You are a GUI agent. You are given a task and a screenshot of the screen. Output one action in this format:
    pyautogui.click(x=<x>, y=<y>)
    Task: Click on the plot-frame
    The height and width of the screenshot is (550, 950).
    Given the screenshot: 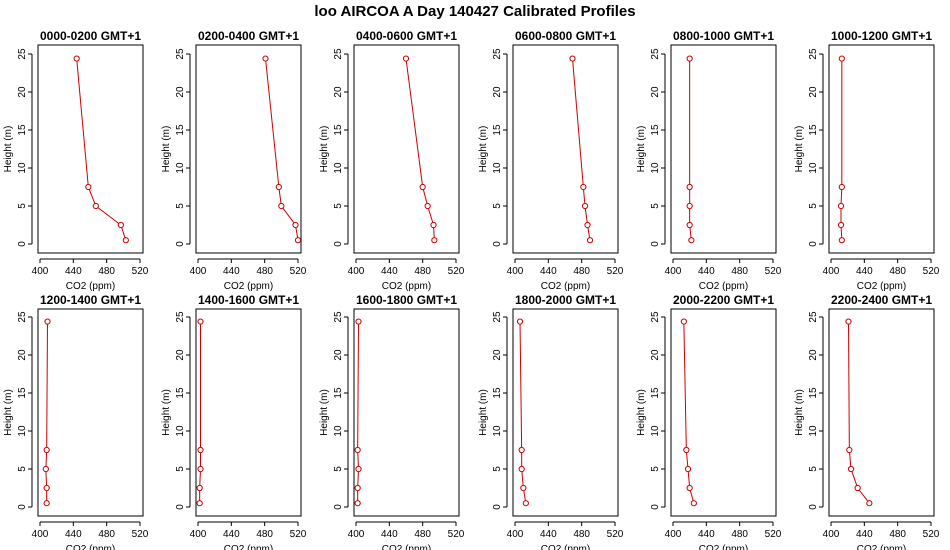 What is the action you would take?
    pyautogui.click(x=881, y=149)
    